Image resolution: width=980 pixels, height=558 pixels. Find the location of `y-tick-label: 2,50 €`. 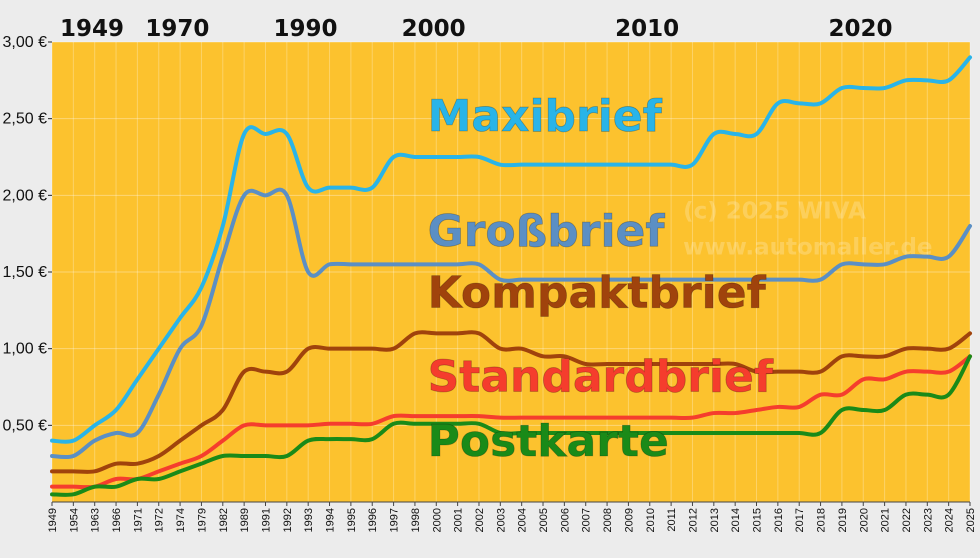

y-tick-label: 2,50 € is located at coordinates (25, 119).